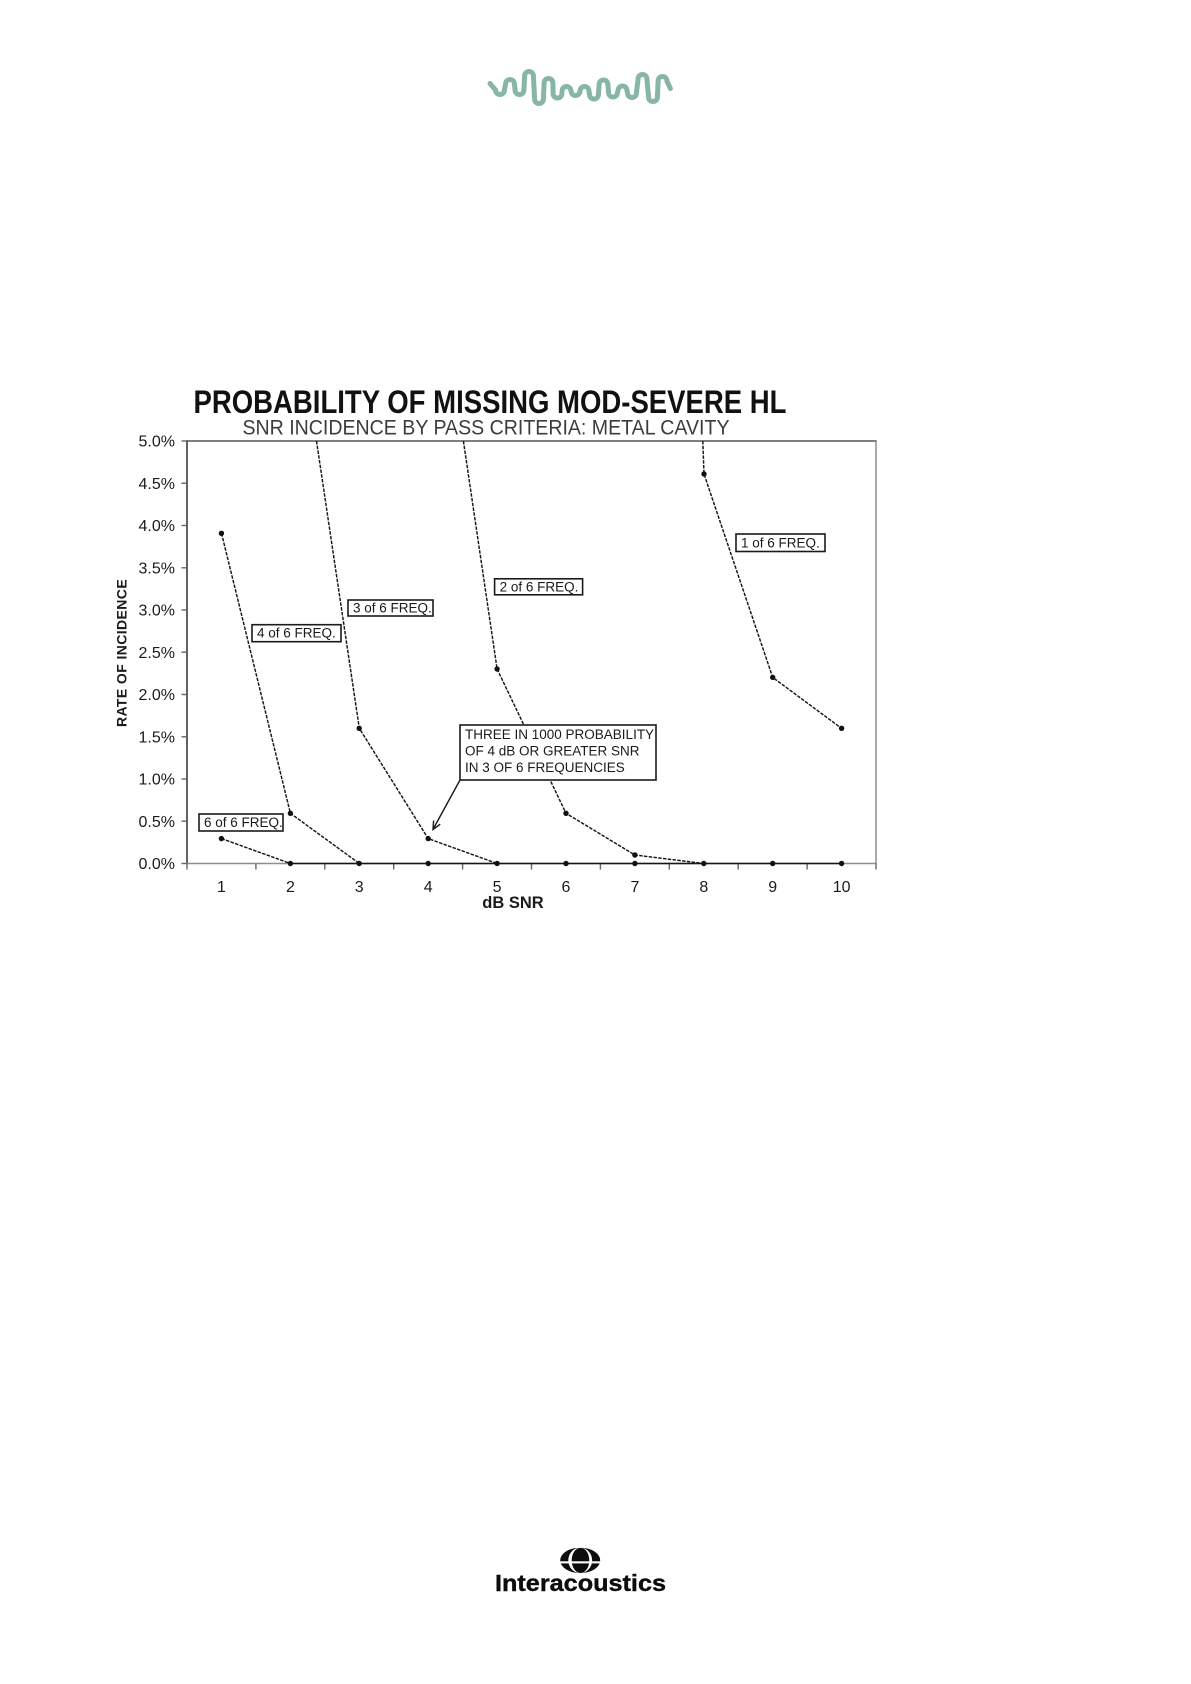 Image resolution: width=1191 pixels, height=1684 pixels. What do you see at coordinates (157, 568) in the screenshot?
I see `svg-text: 3.5%` at bounding box center [157, 568].